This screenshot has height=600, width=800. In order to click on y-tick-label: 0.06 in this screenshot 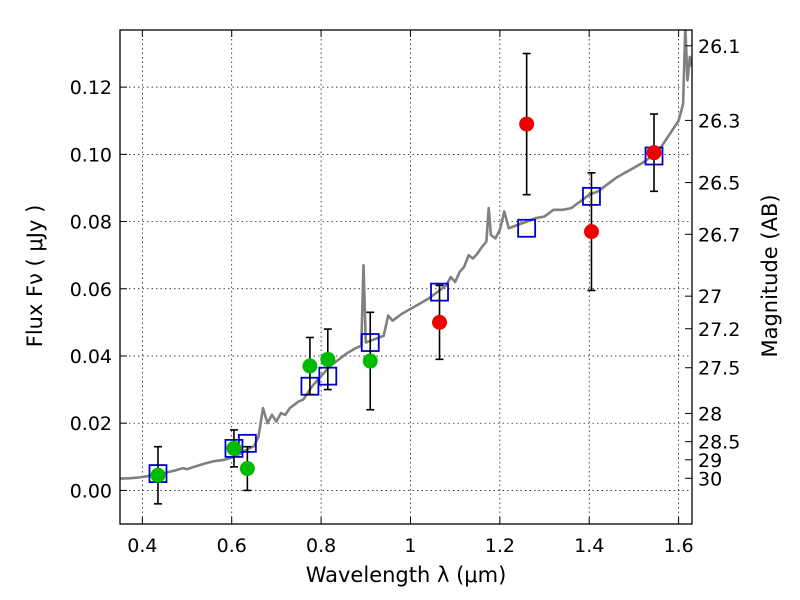, I will do `click(91, 290)`.